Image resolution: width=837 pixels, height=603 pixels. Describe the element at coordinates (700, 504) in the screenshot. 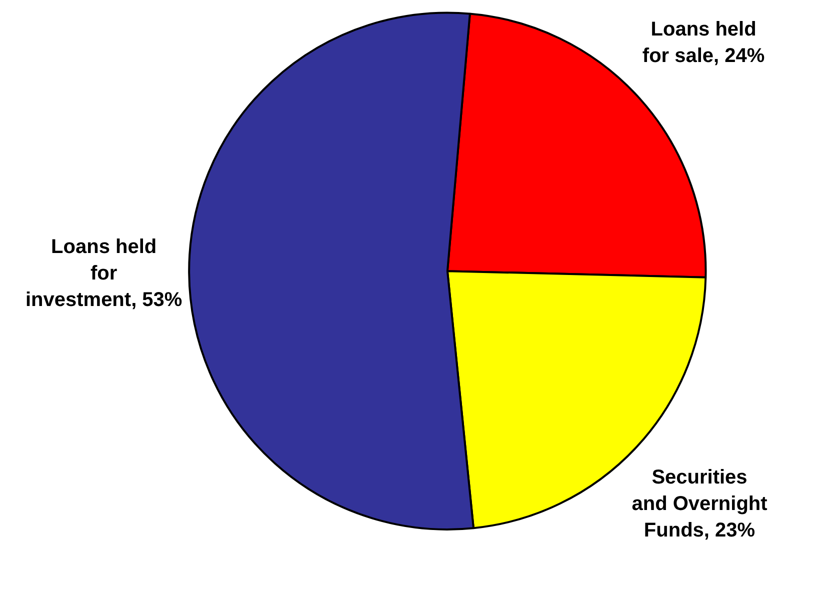

I see `slice-label: Securities and Overnight Funds, 23%` at that location.